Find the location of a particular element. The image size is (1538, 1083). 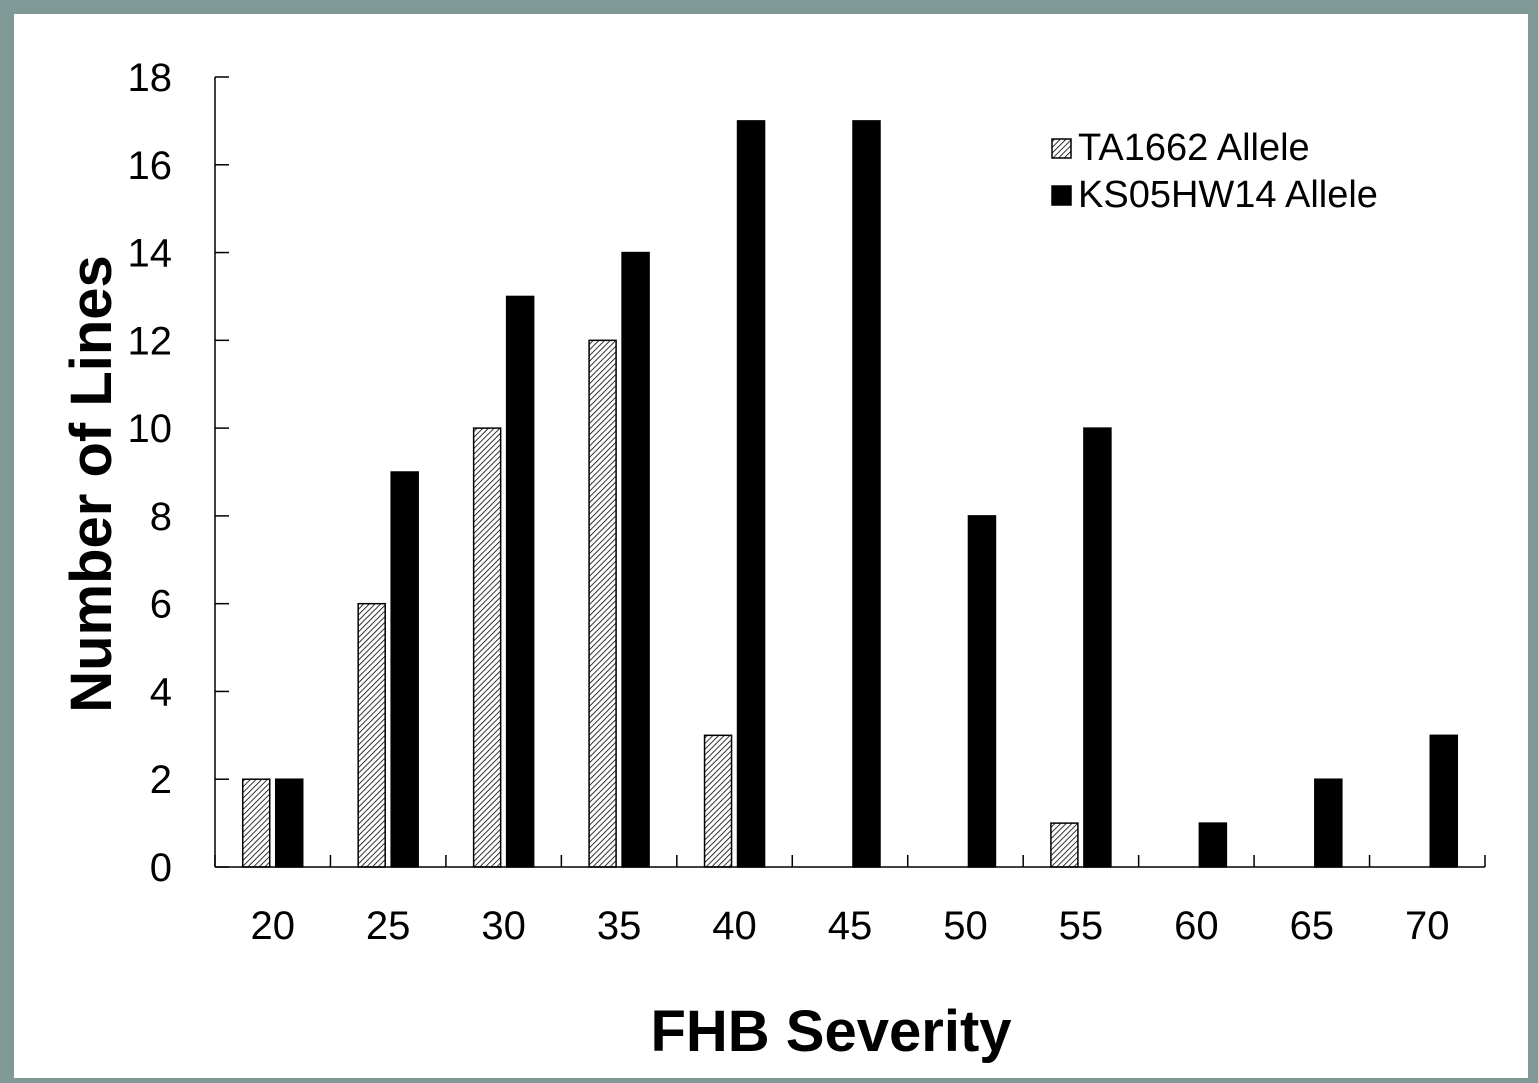

x-tick-label: 20 is located at coordinates (272, 926).